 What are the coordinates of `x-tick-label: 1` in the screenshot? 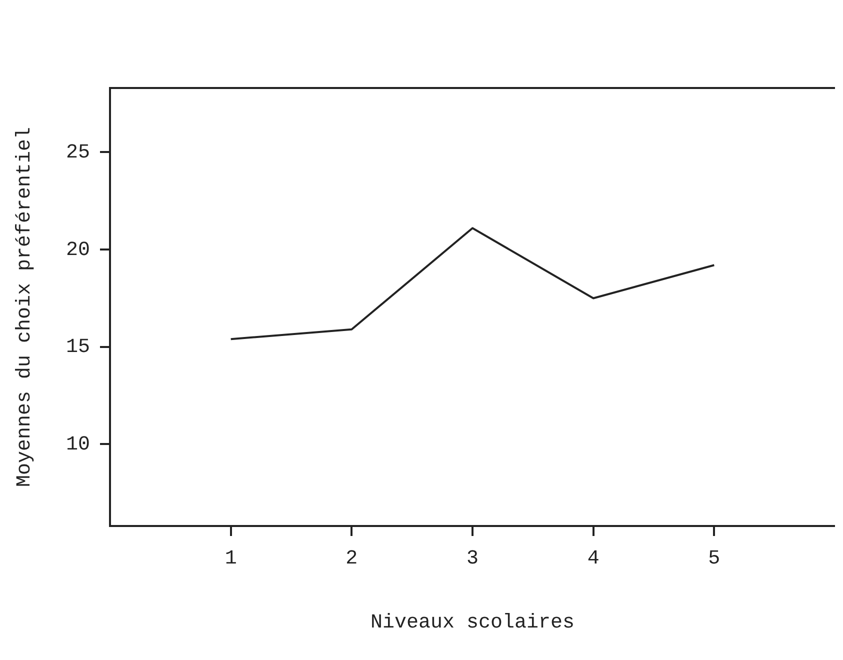 It's located at (230, 558).